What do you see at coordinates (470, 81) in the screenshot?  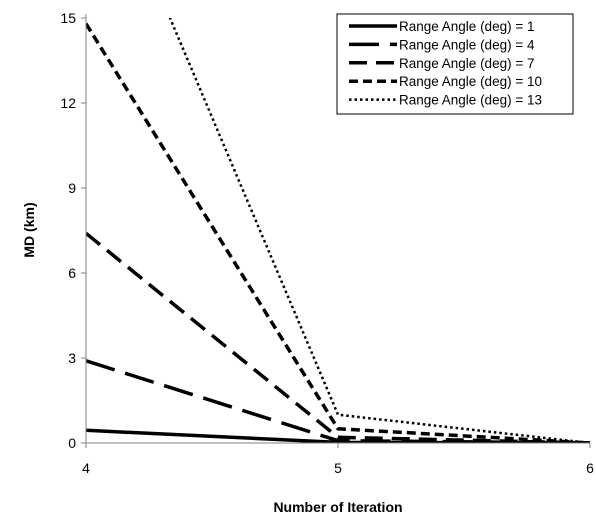 I see `legend-label: Range Angle (deg) = 10` at bounding box center [470, 81].